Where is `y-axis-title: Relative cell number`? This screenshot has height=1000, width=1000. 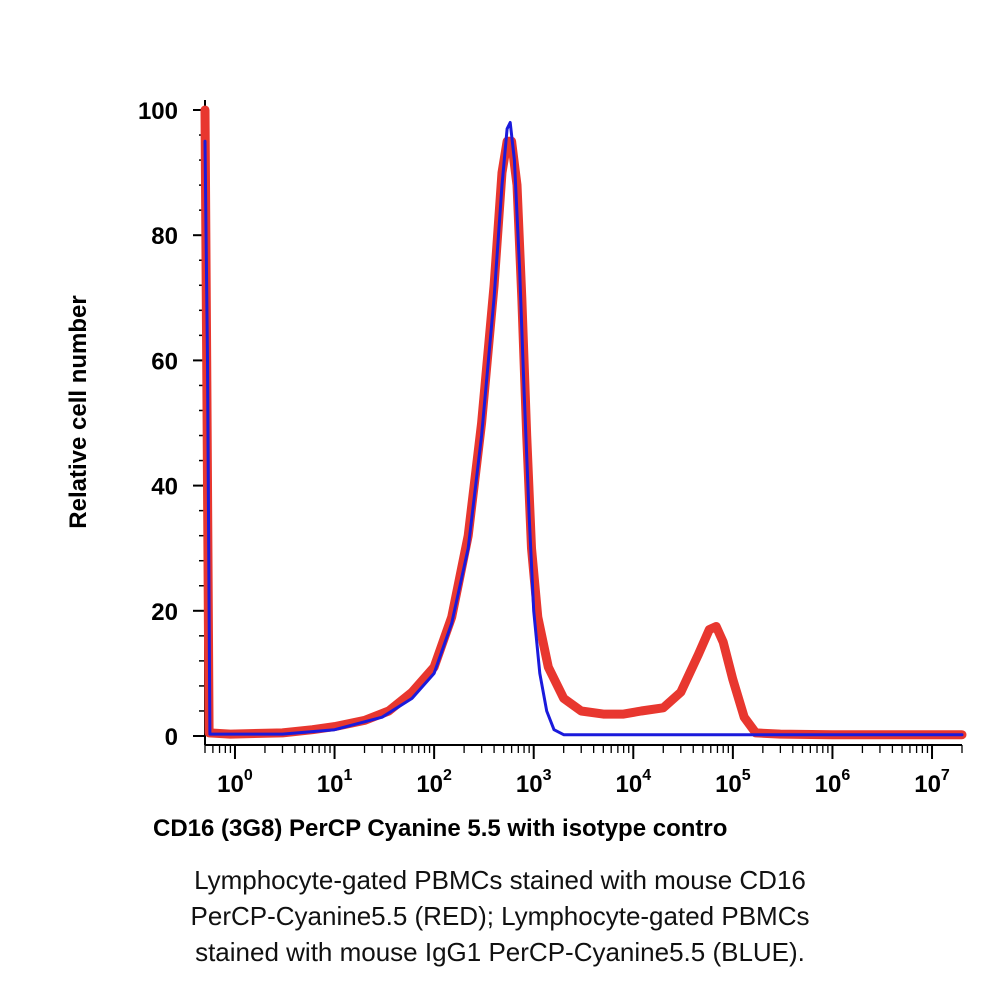
y-axis-title: Relative cell number is located at coordinates (78, 411).